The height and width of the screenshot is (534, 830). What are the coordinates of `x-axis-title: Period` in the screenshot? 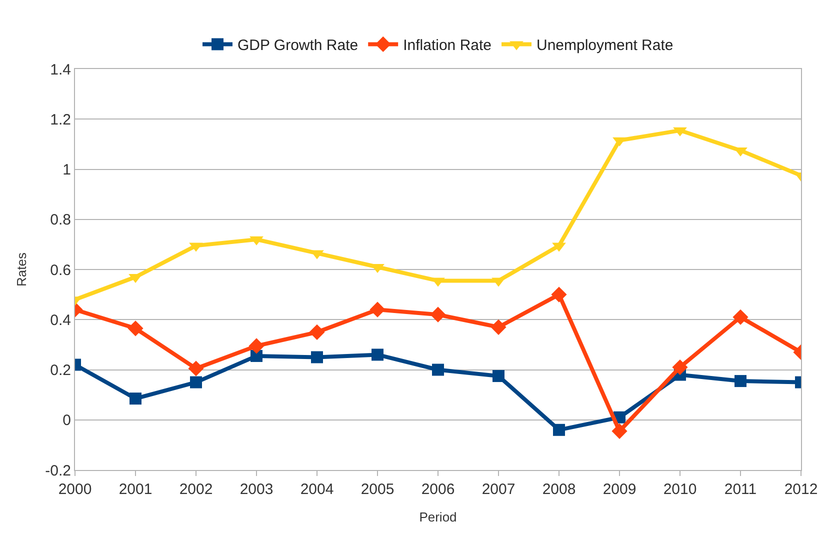 It's located at (438, 517).